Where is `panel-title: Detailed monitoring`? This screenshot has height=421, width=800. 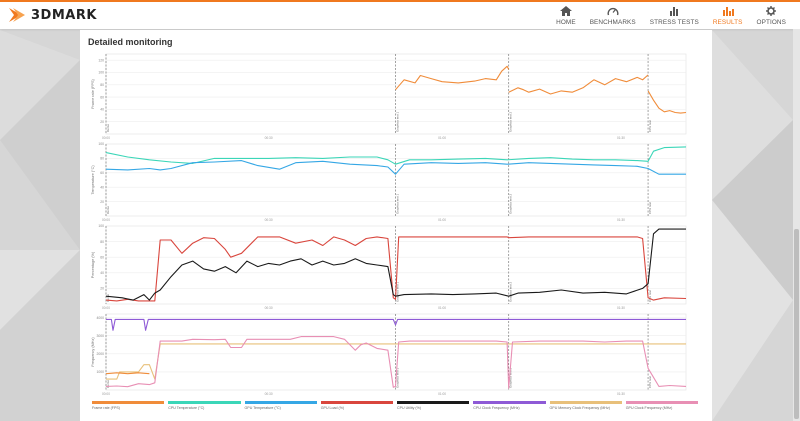 panel-title: Detailed monitoring is located at coordinates (130, 42).